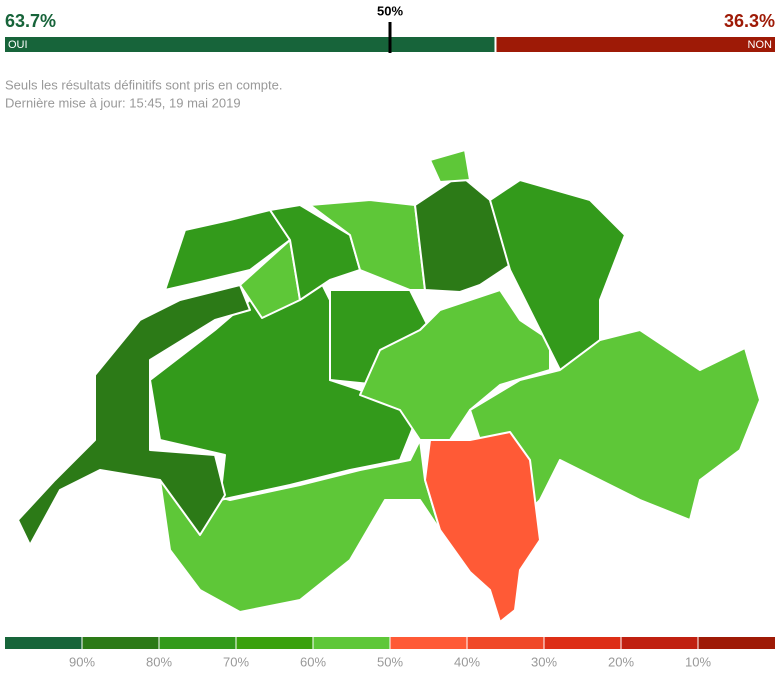  I want to click on legend-label: 50%, so click(390, 661).